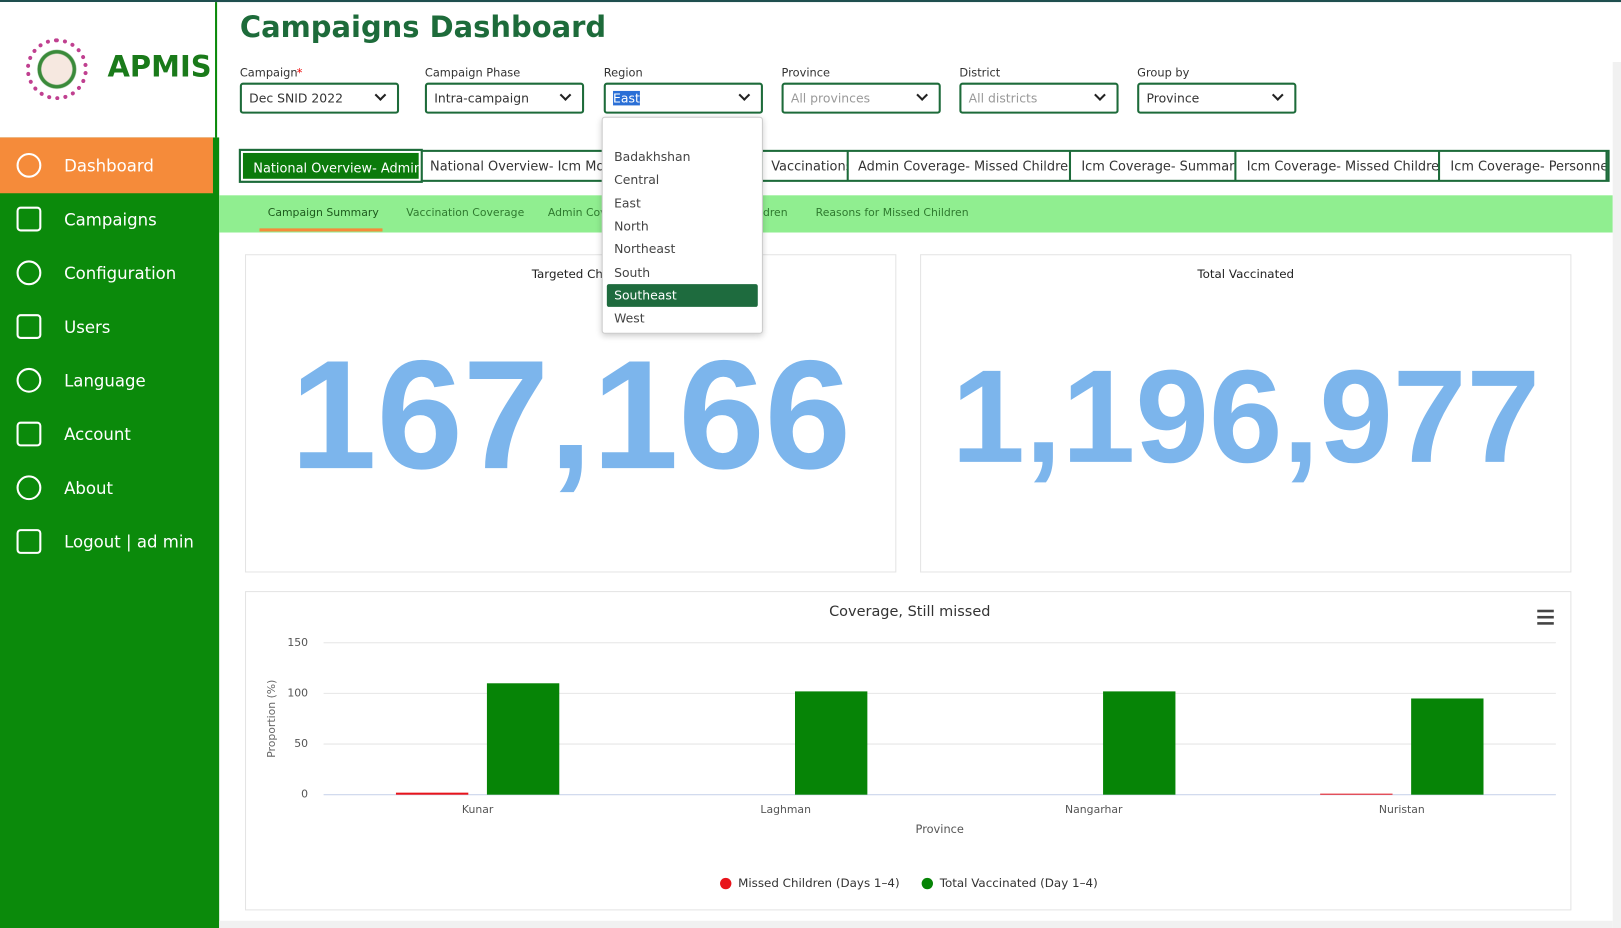  Describe the element at coordinates (297, 642) in the screenshot. I see `y-tick-label: 150` at that location.